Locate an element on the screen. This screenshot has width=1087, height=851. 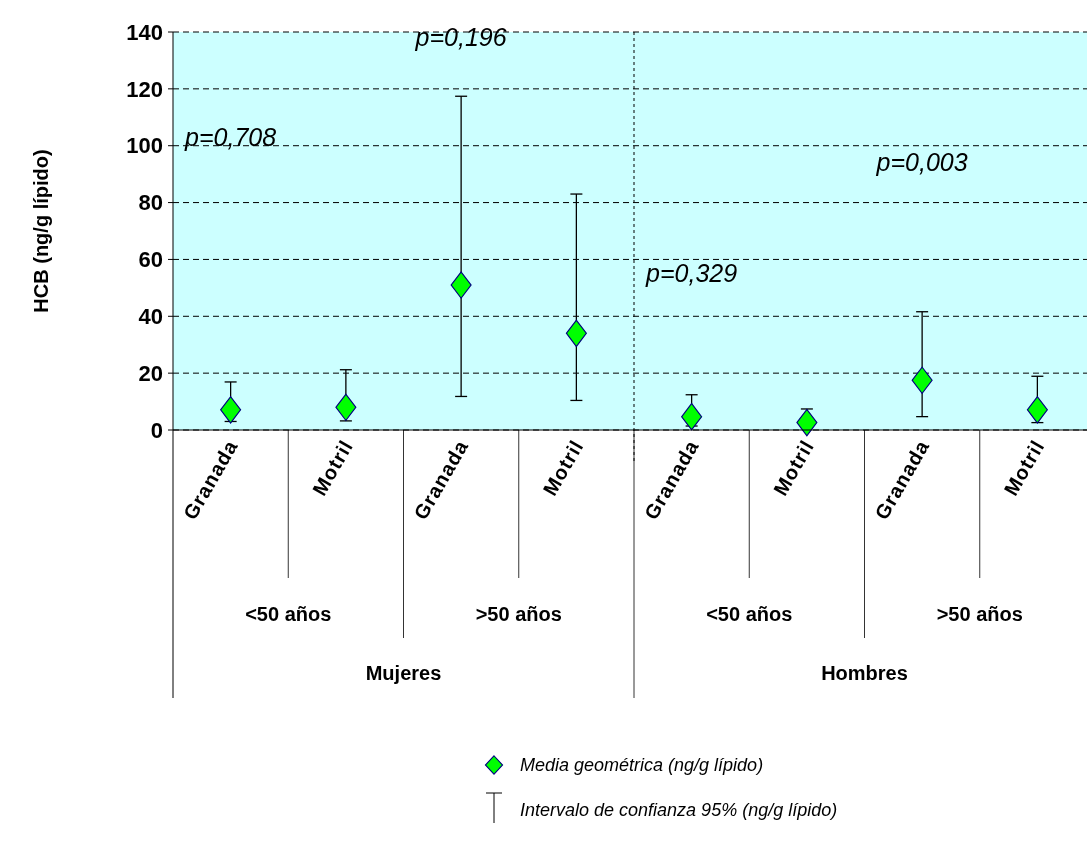
y-tick-label: 80 is located at coordinates (150, 203).